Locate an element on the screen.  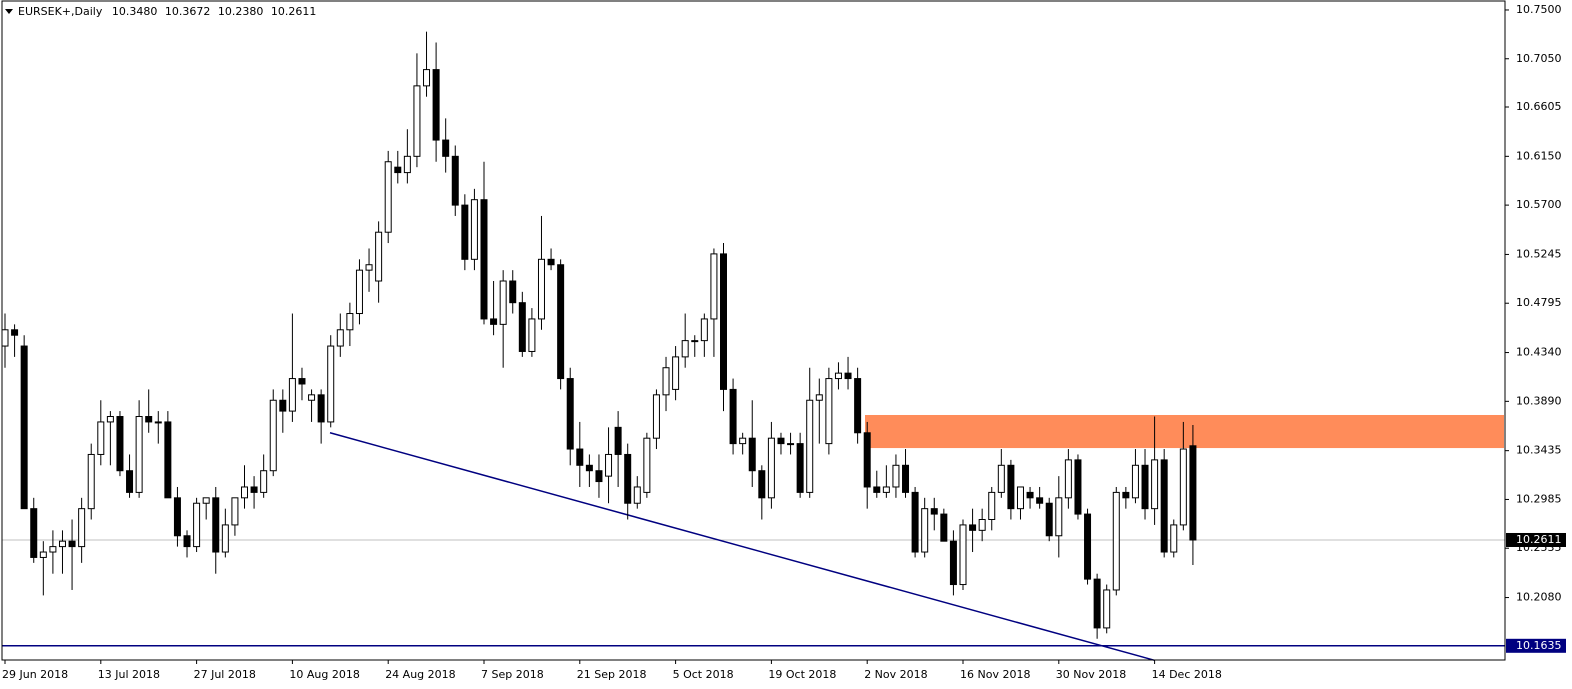
x-tick-label: 5 Oct 2018 is located at coordinates (703, 674).